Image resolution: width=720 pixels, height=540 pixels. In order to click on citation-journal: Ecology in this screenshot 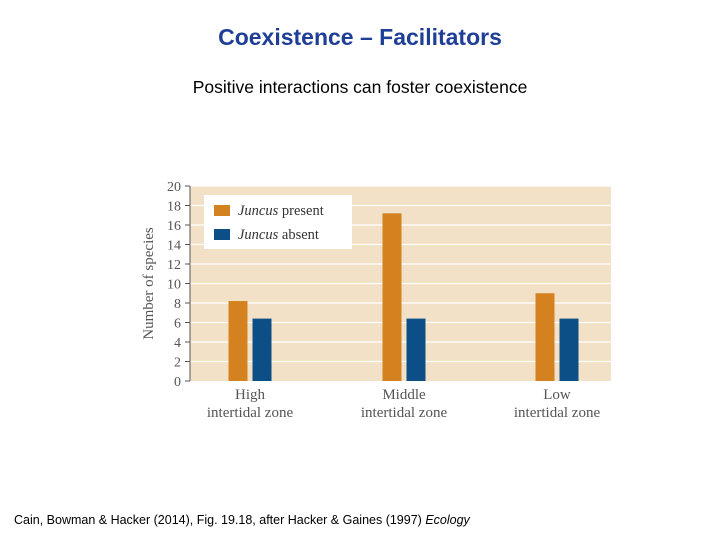, I will do `click(447, 520)`.